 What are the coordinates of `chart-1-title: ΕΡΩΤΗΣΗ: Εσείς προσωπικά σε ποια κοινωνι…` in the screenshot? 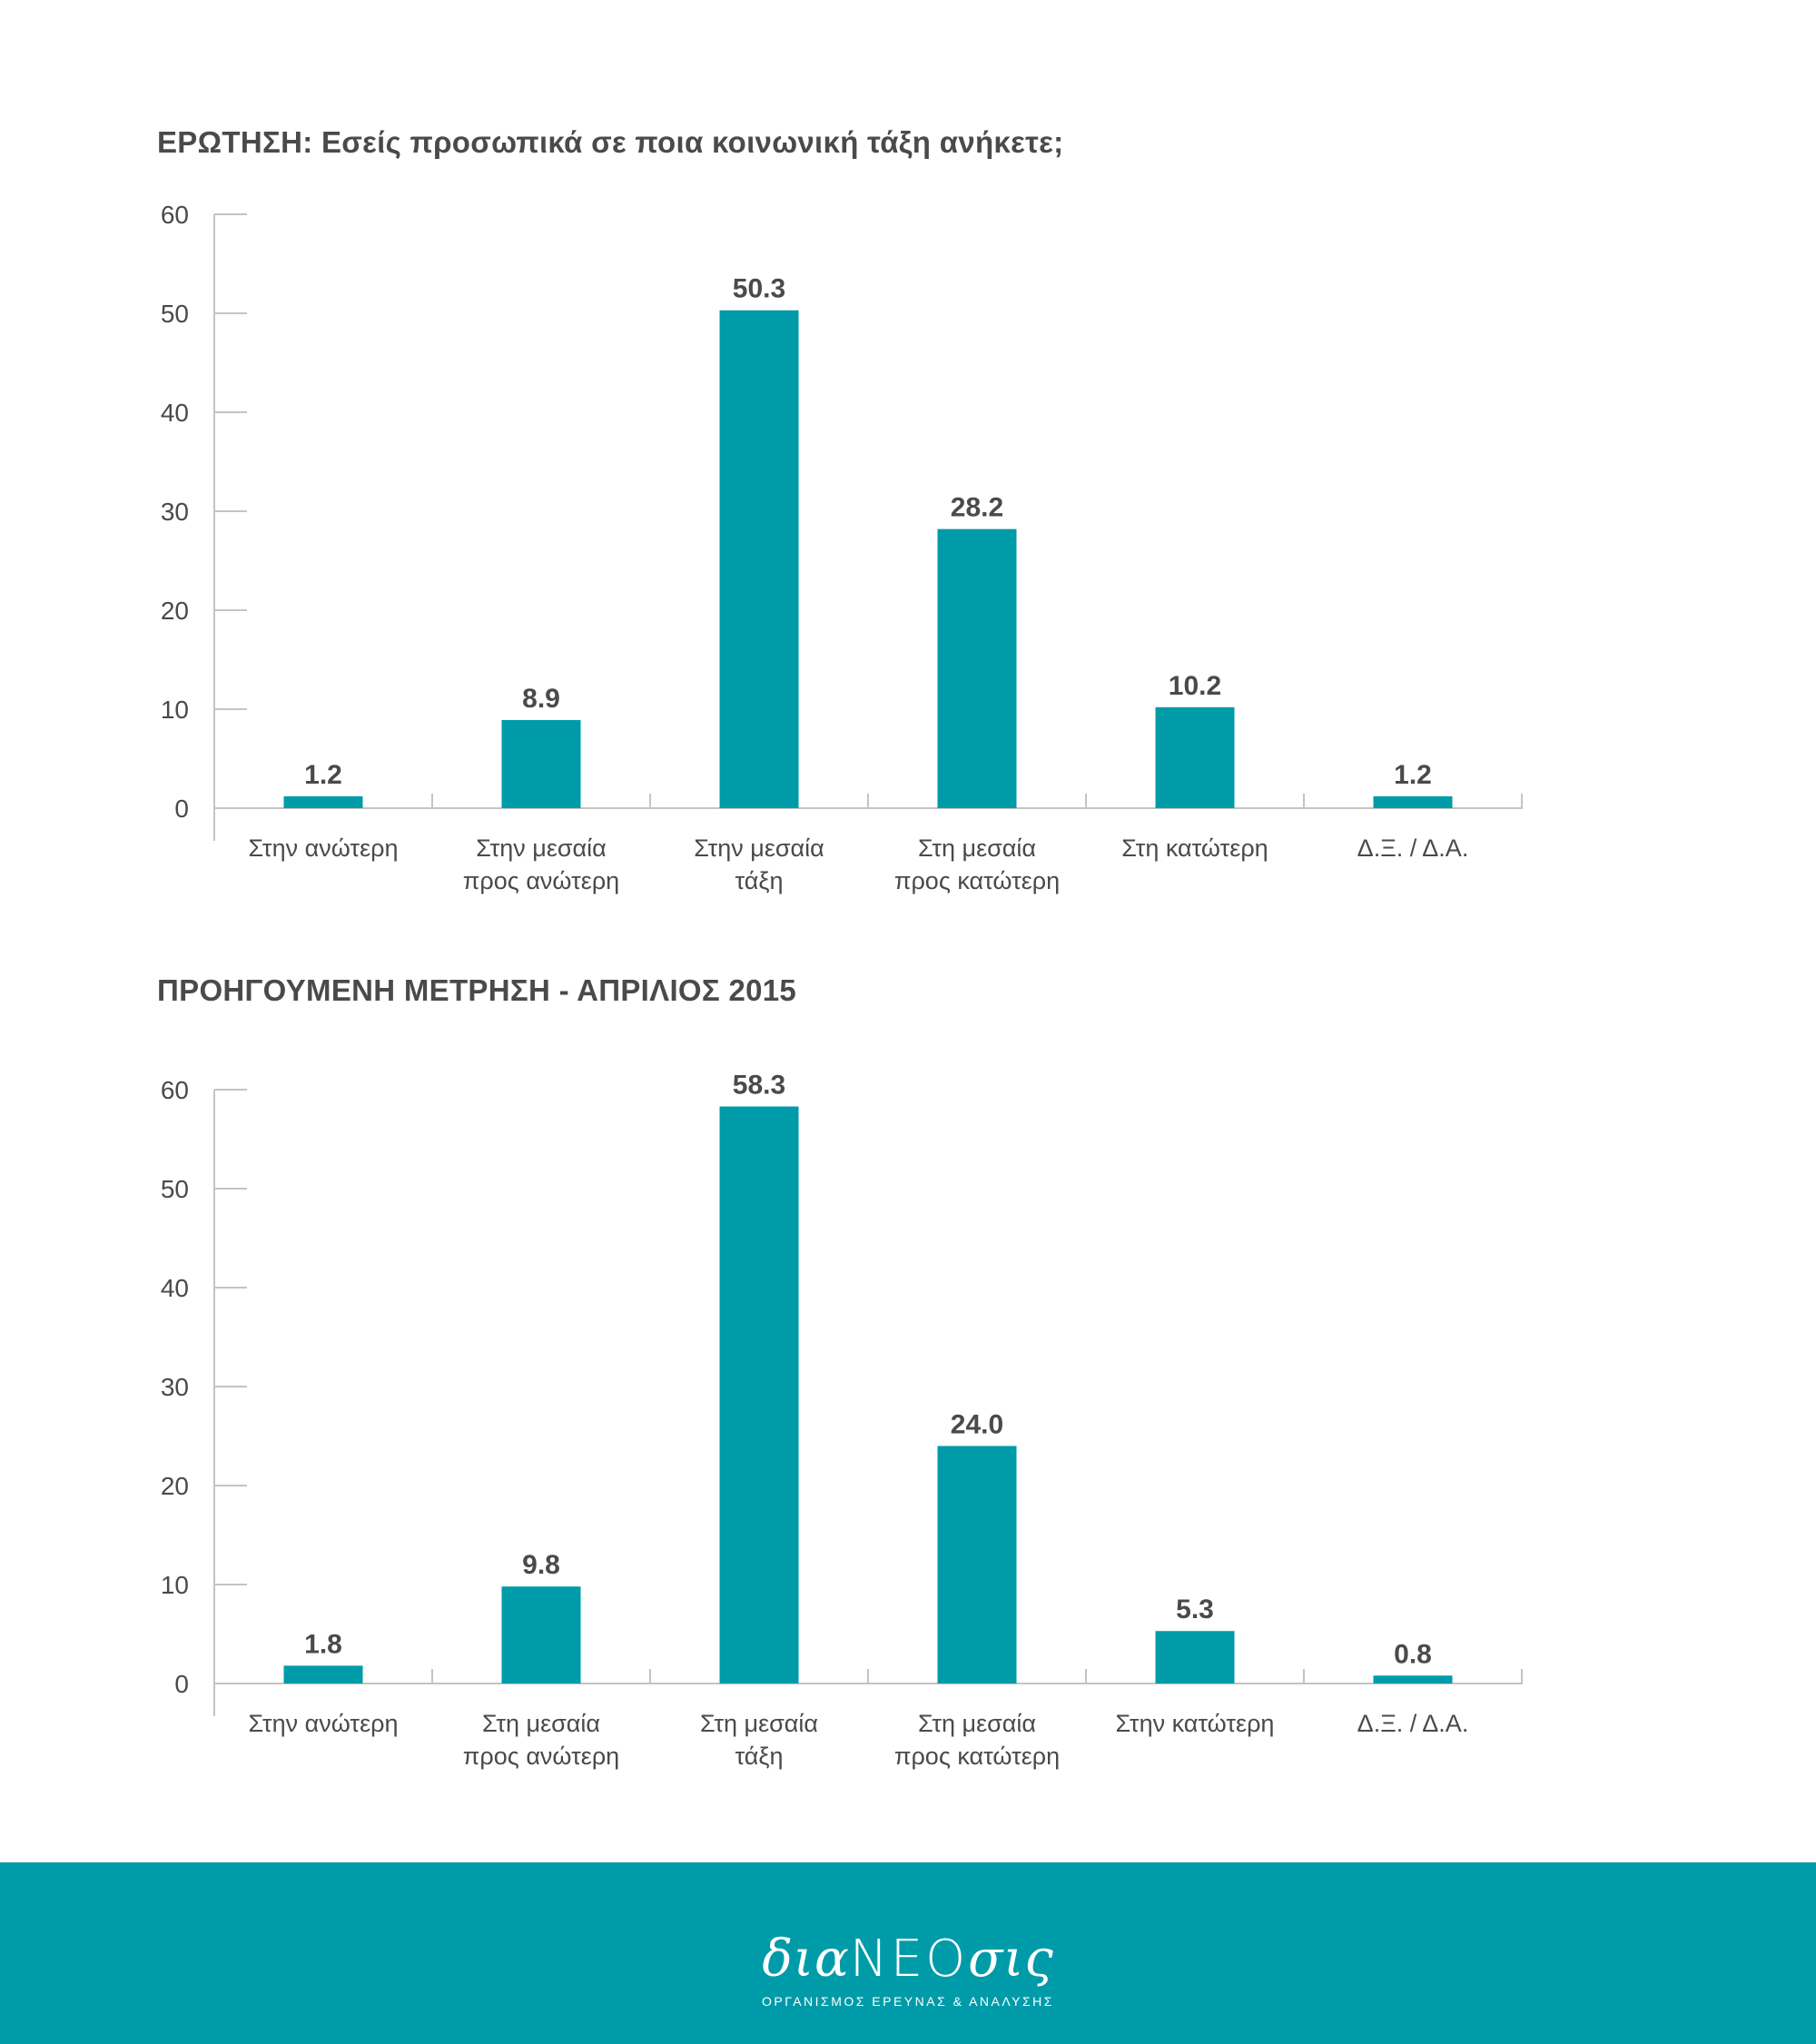 It's located at (610, 142).